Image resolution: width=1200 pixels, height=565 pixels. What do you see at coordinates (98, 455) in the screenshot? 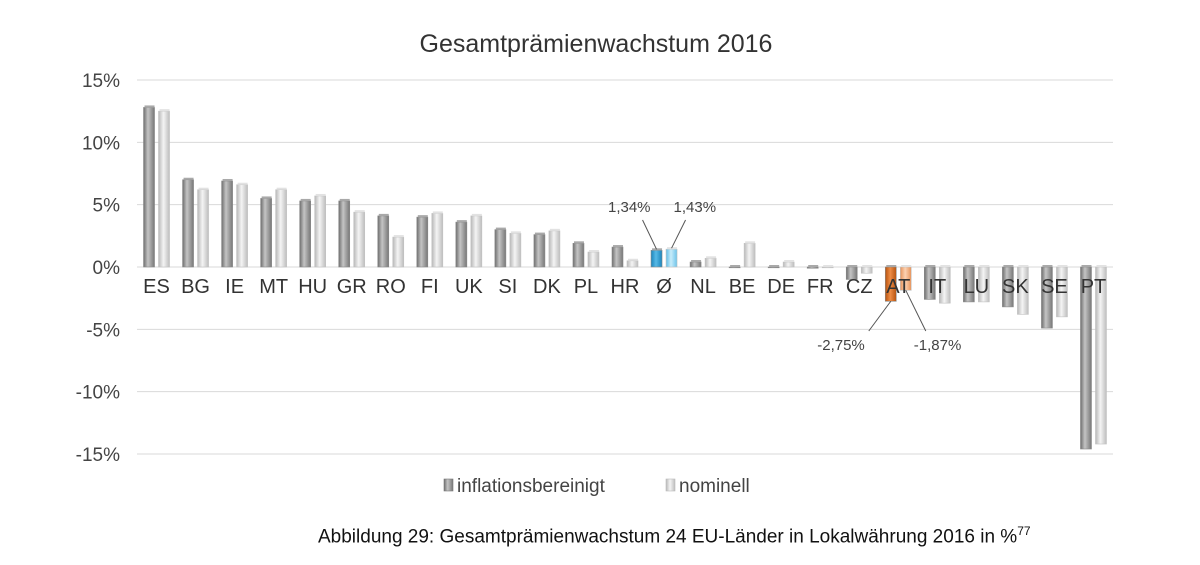
I see `y-tick-label: -15%` at bounding box center [98, 455].